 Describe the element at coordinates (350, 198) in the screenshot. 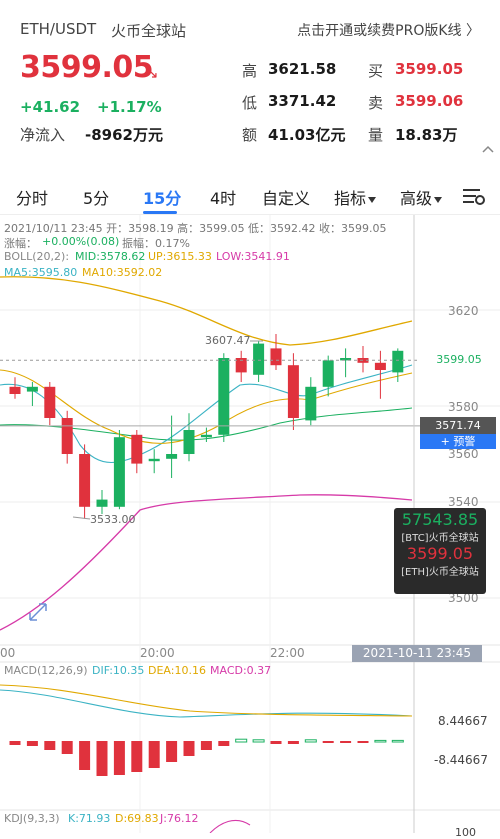

I see `tab-indicators: 指标` at that location.